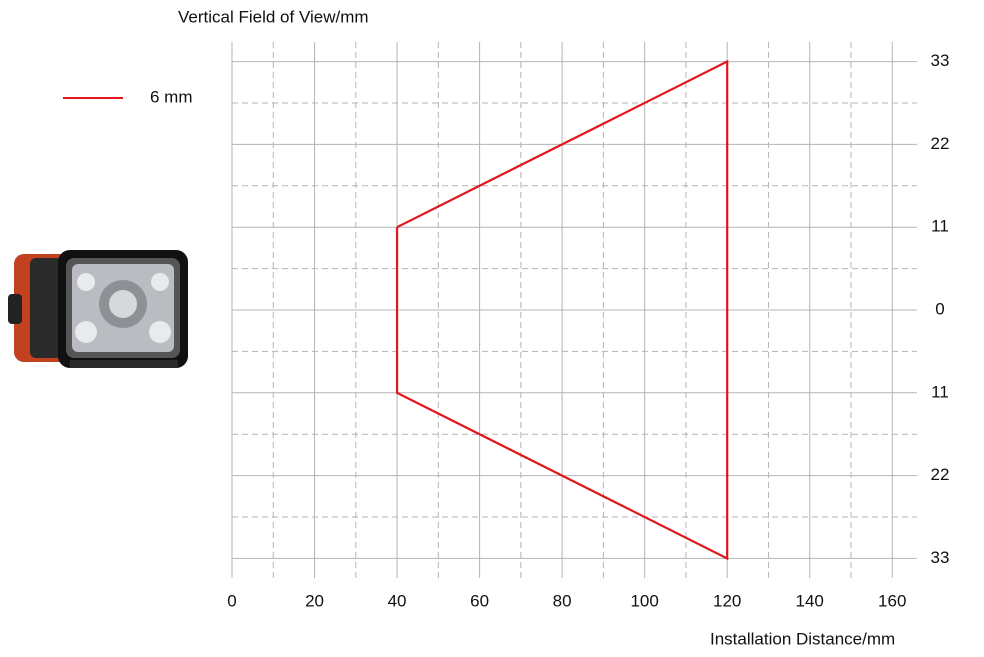 This screenshot has width=984, height=657. Describe the element at coordinates (939, 308) in the screenshot. I see `y-tick-label: 0` at that location.